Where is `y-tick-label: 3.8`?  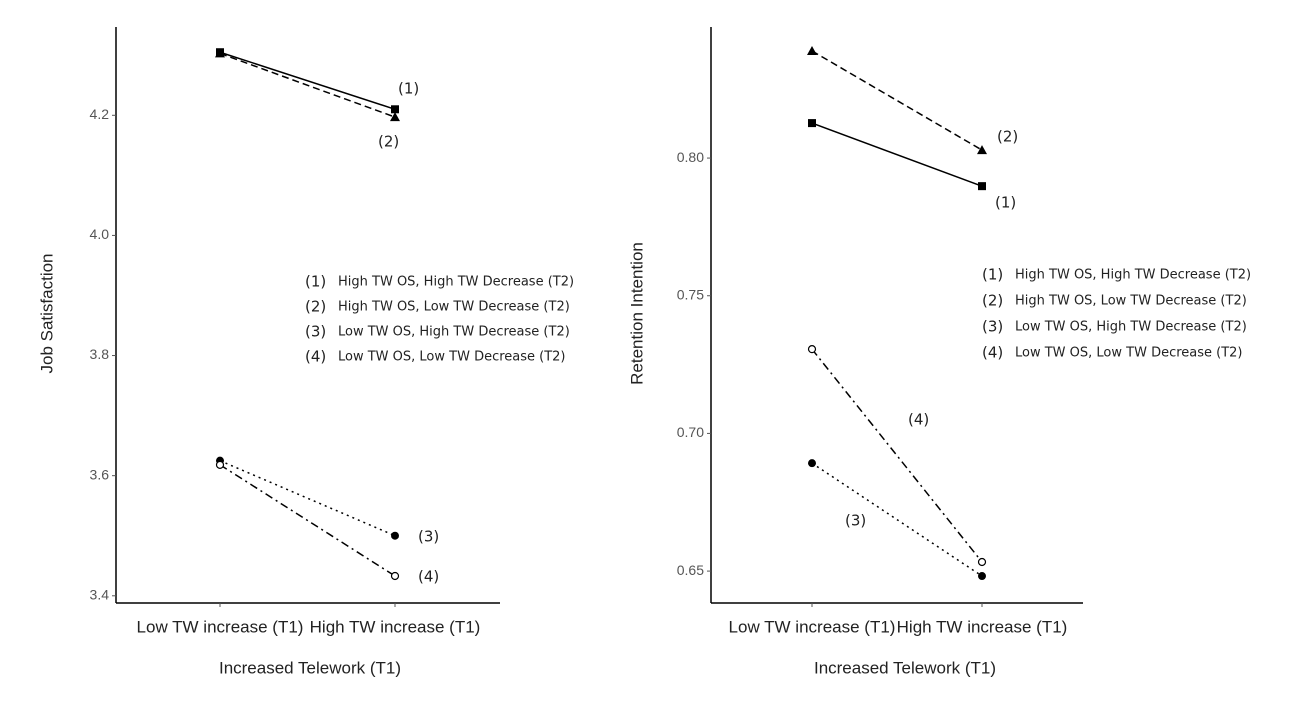 y-tick-label: 3.8 is located at coordinates (100, 354).